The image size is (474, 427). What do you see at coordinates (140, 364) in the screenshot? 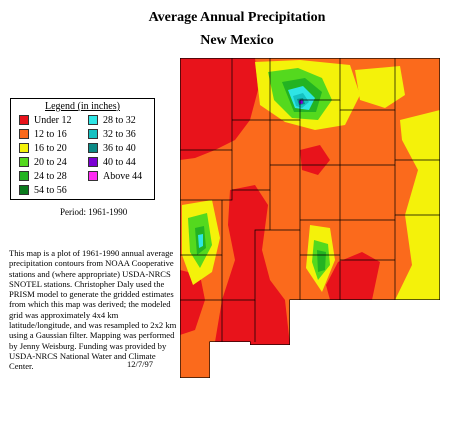
I see `map-date: 12/7/97` at bounding box center [140, 364].